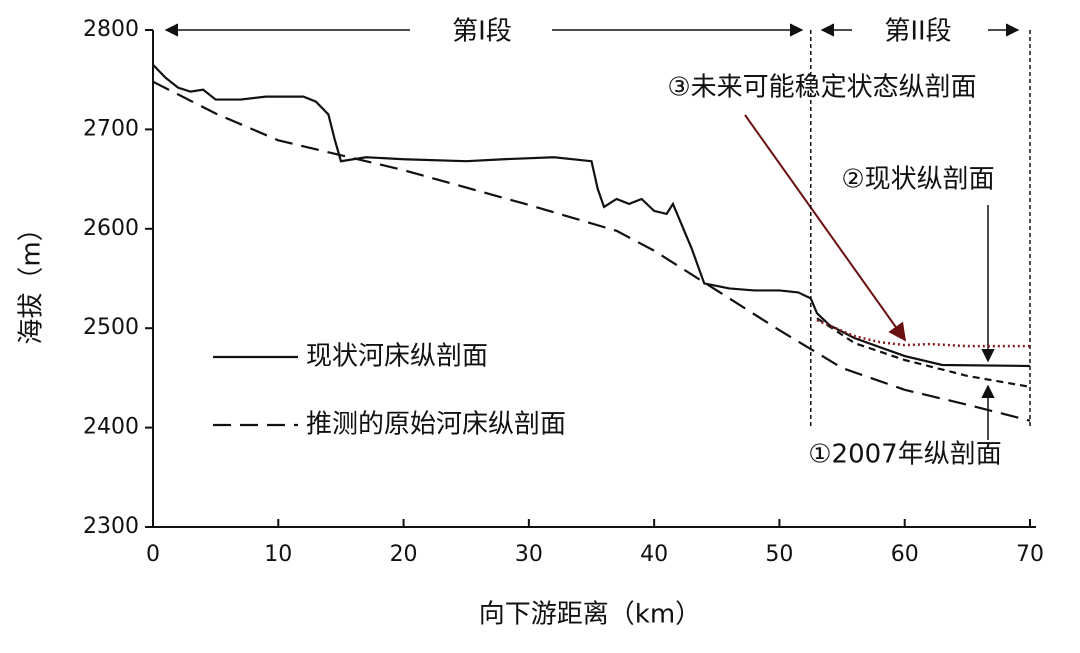  Describe the element at coordinates (529, 554) in the screenshot. I see `x-tick-label: 30` at that location.